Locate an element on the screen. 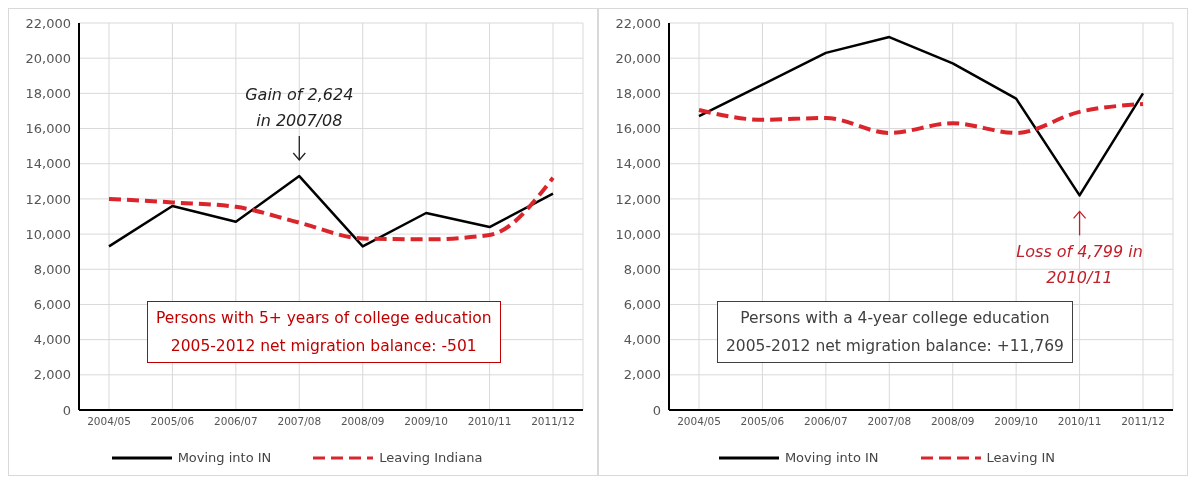  legend-label: Leaving Indiana is located at coordinates (430, 457).